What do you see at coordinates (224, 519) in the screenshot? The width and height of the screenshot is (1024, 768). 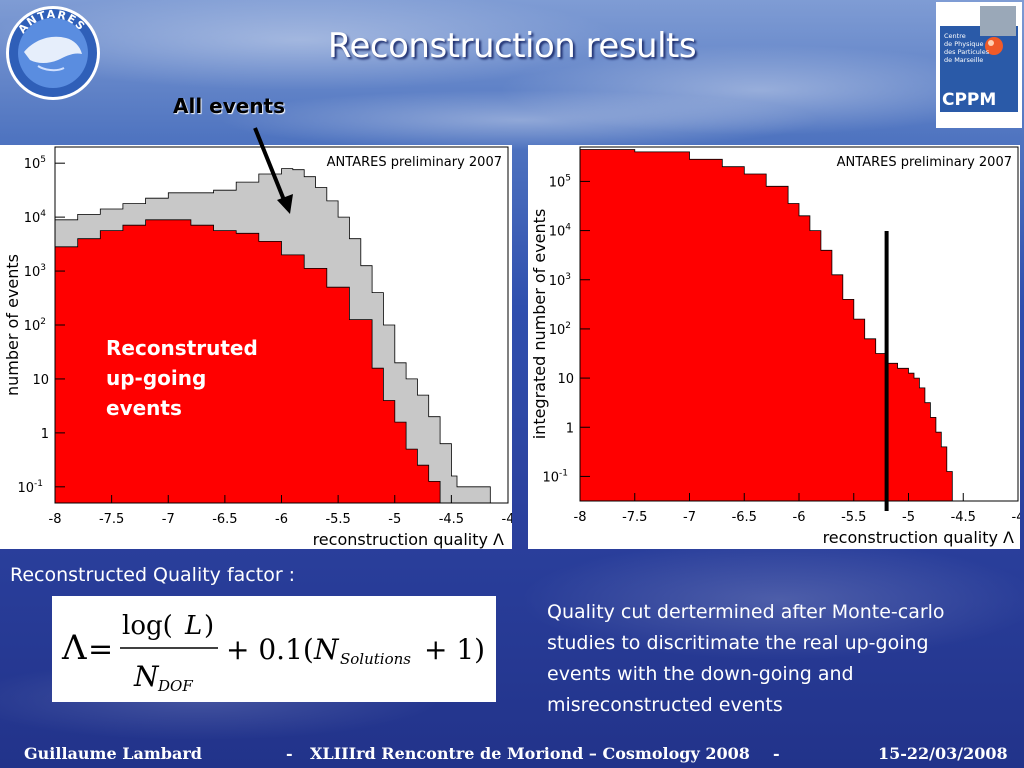 I see `x-tick-label-0-3: -6.5` at bounding box center [224, 519].